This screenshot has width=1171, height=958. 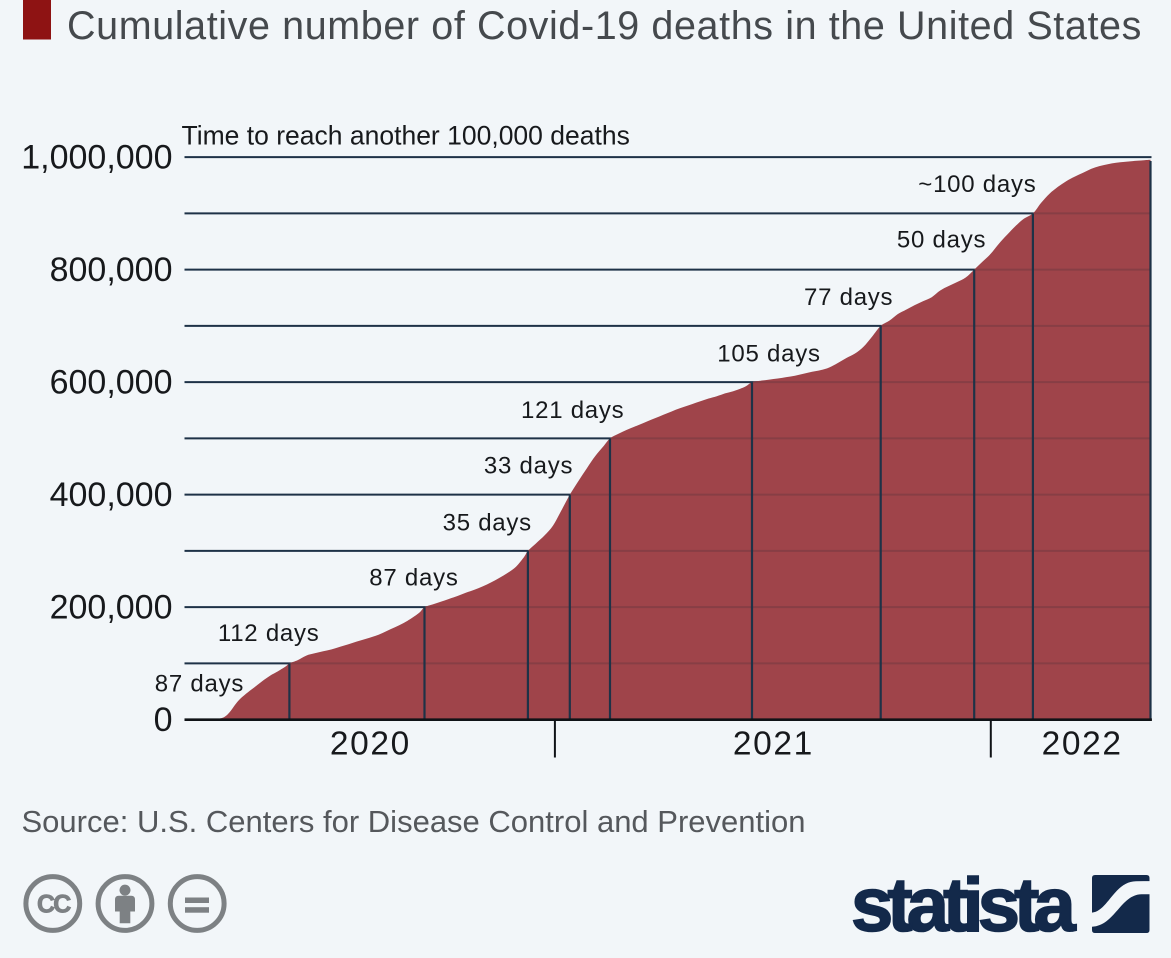 What do you see at coordinates (111, 383) in the screenshot?
I see `svg-text: 600,000` at bounding box center [111, 383].